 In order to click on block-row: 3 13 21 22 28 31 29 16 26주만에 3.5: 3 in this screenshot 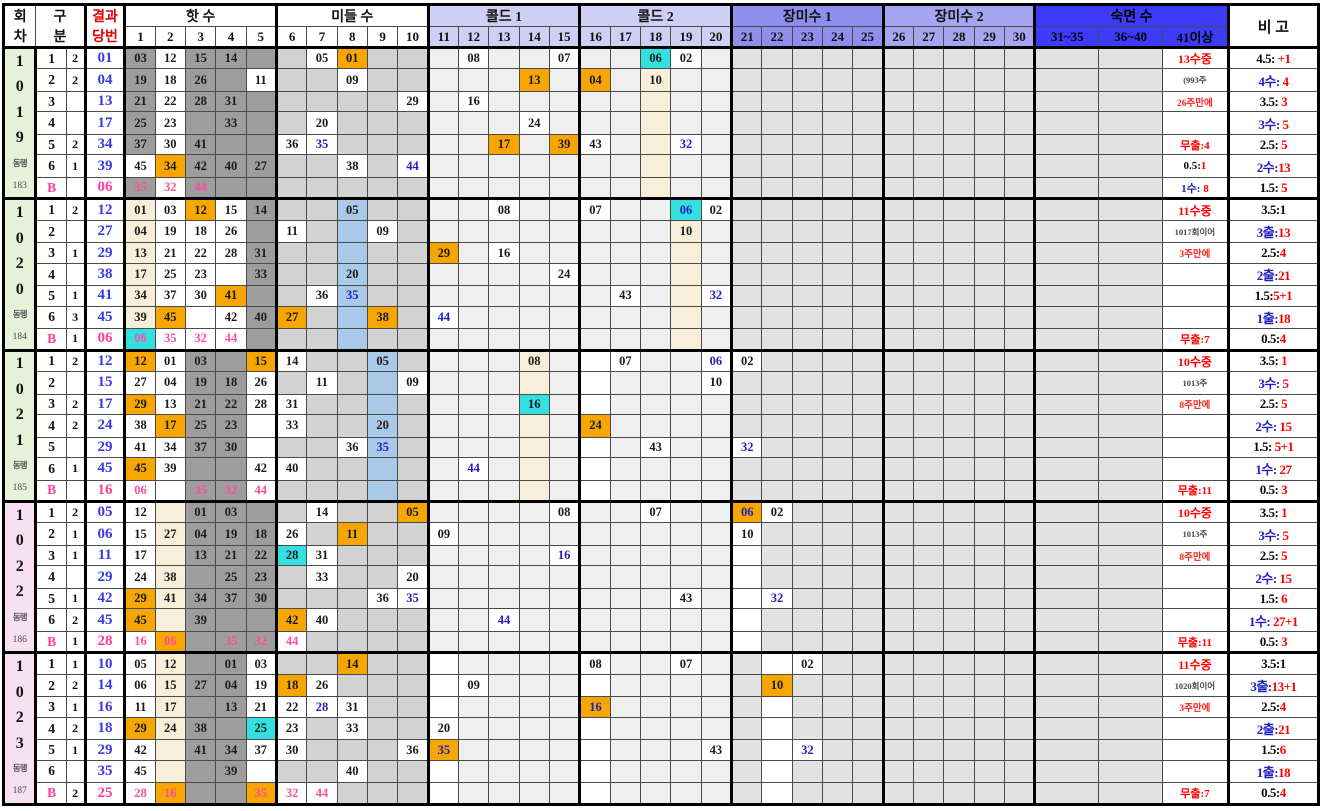, I will do `click(662, 102)`.